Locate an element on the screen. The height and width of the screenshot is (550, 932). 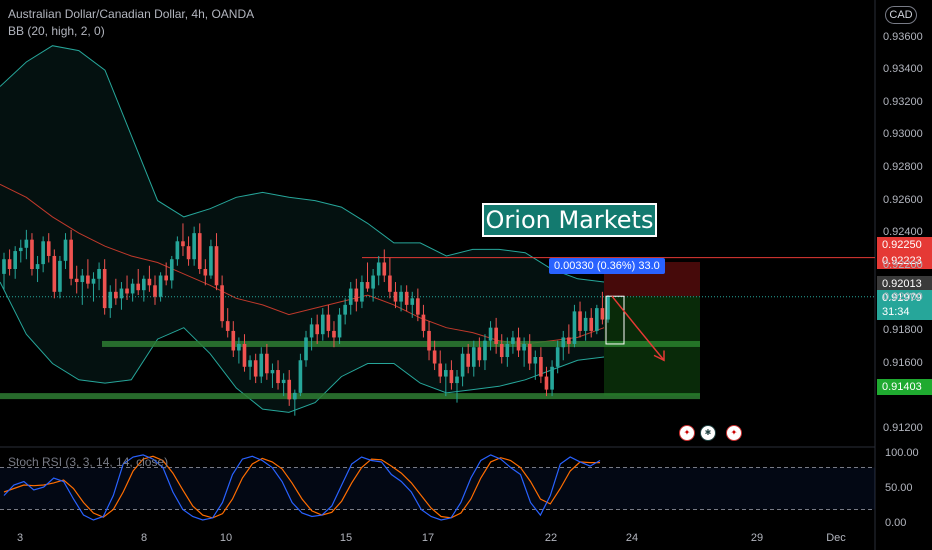
price-tick-label: 0.92200 is located at coordinates (903, 264).